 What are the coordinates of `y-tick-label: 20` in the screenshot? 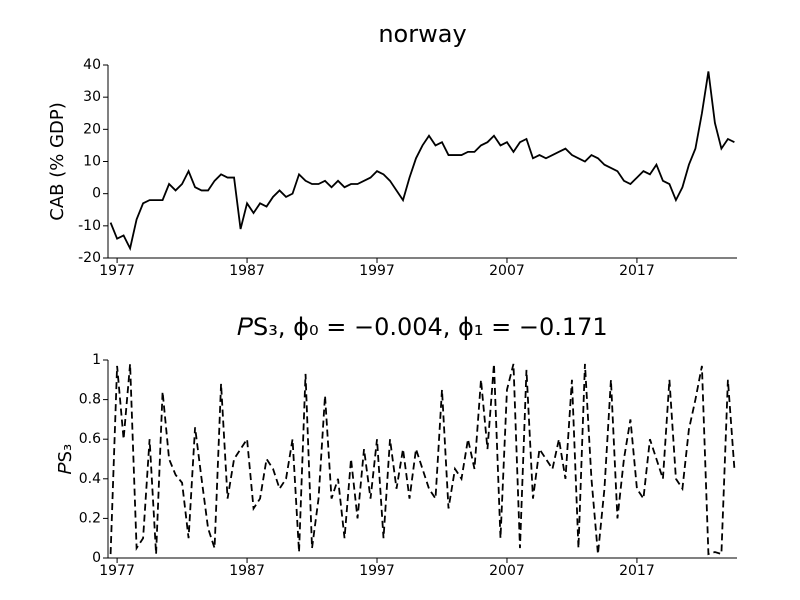 It's located at (92, 129).